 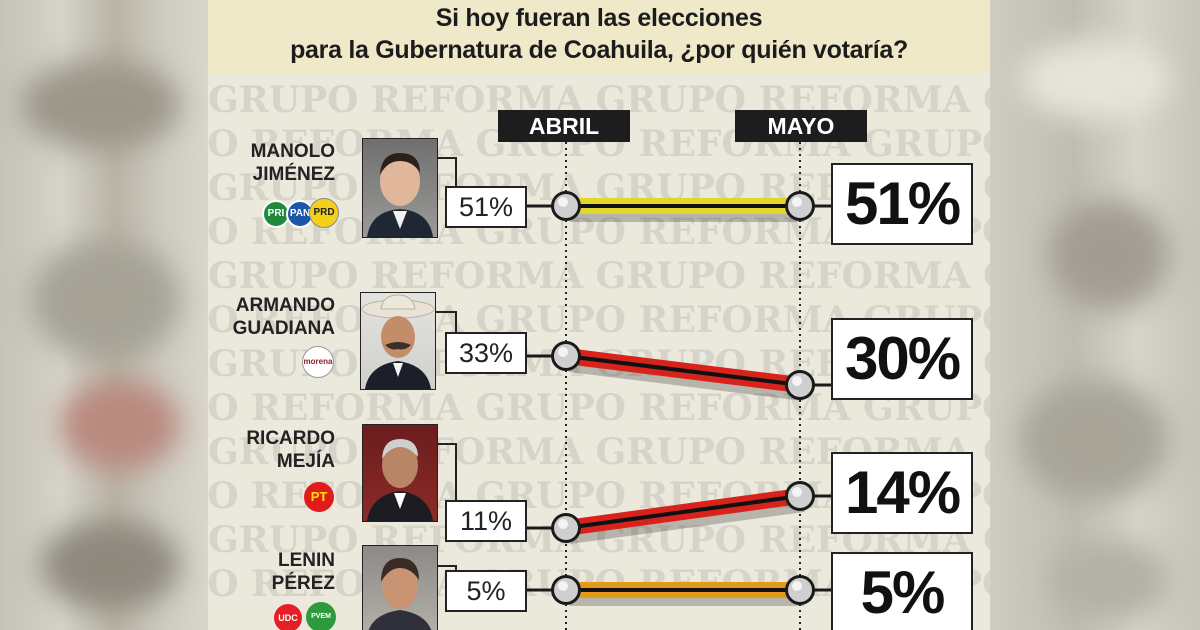 What do you see at coordinates (290, 438) in the screenshot?
I see `candidate-name-line-1: RICARDO` at bounding box center [290, 438].